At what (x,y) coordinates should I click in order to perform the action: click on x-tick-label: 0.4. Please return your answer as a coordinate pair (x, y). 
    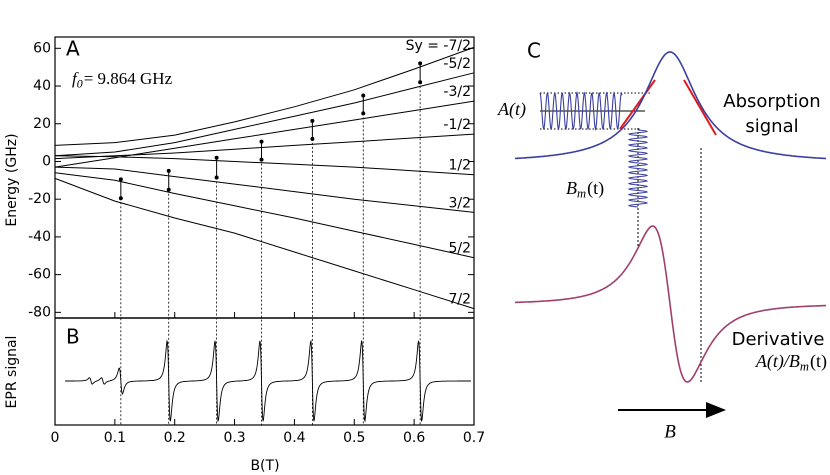
    Looking at the image, I should click on (294, 438).